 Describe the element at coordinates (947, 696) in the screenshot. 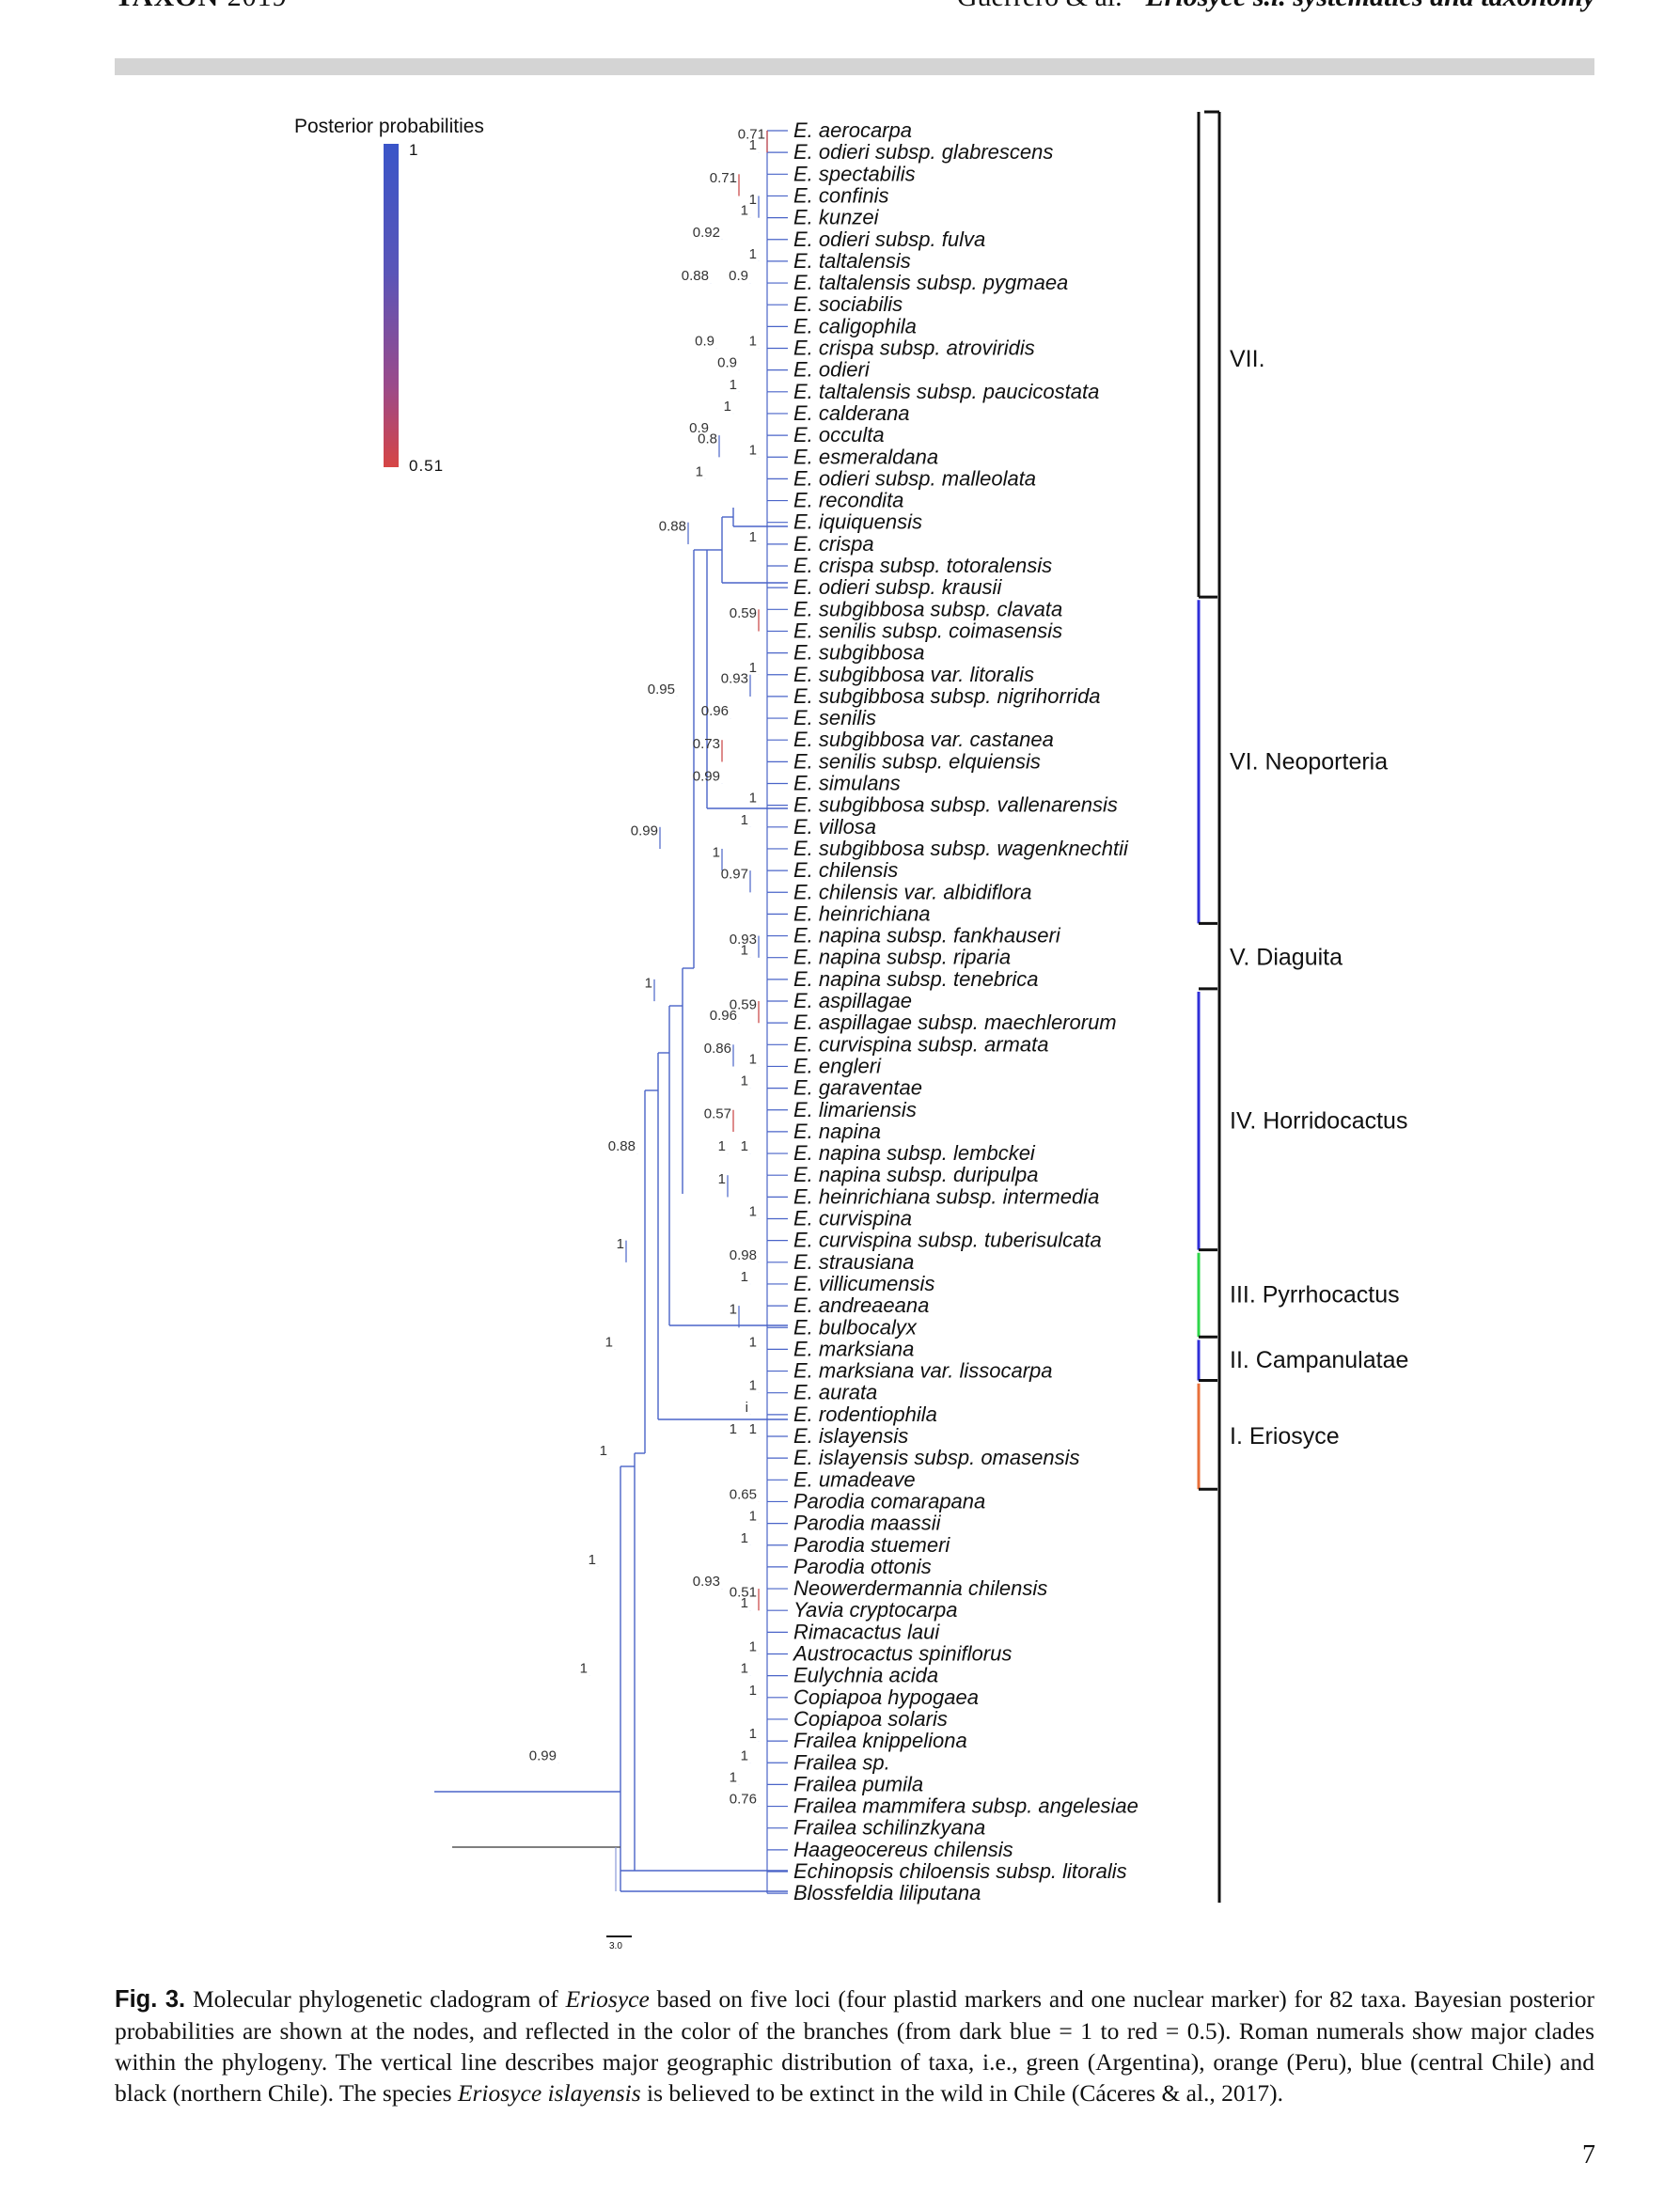

I see `taxon-label: E. subgibbosa subsp. nigrihorrida` at that location.